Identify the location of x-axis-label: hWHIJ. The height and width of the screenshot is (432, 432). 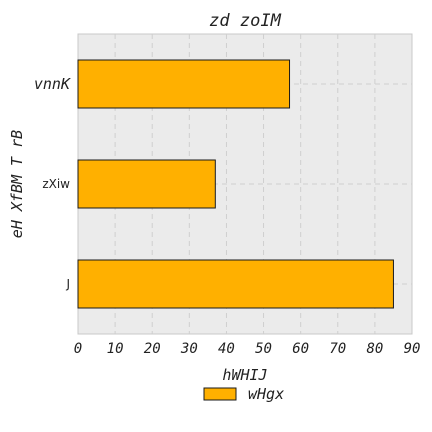
(244, 375).